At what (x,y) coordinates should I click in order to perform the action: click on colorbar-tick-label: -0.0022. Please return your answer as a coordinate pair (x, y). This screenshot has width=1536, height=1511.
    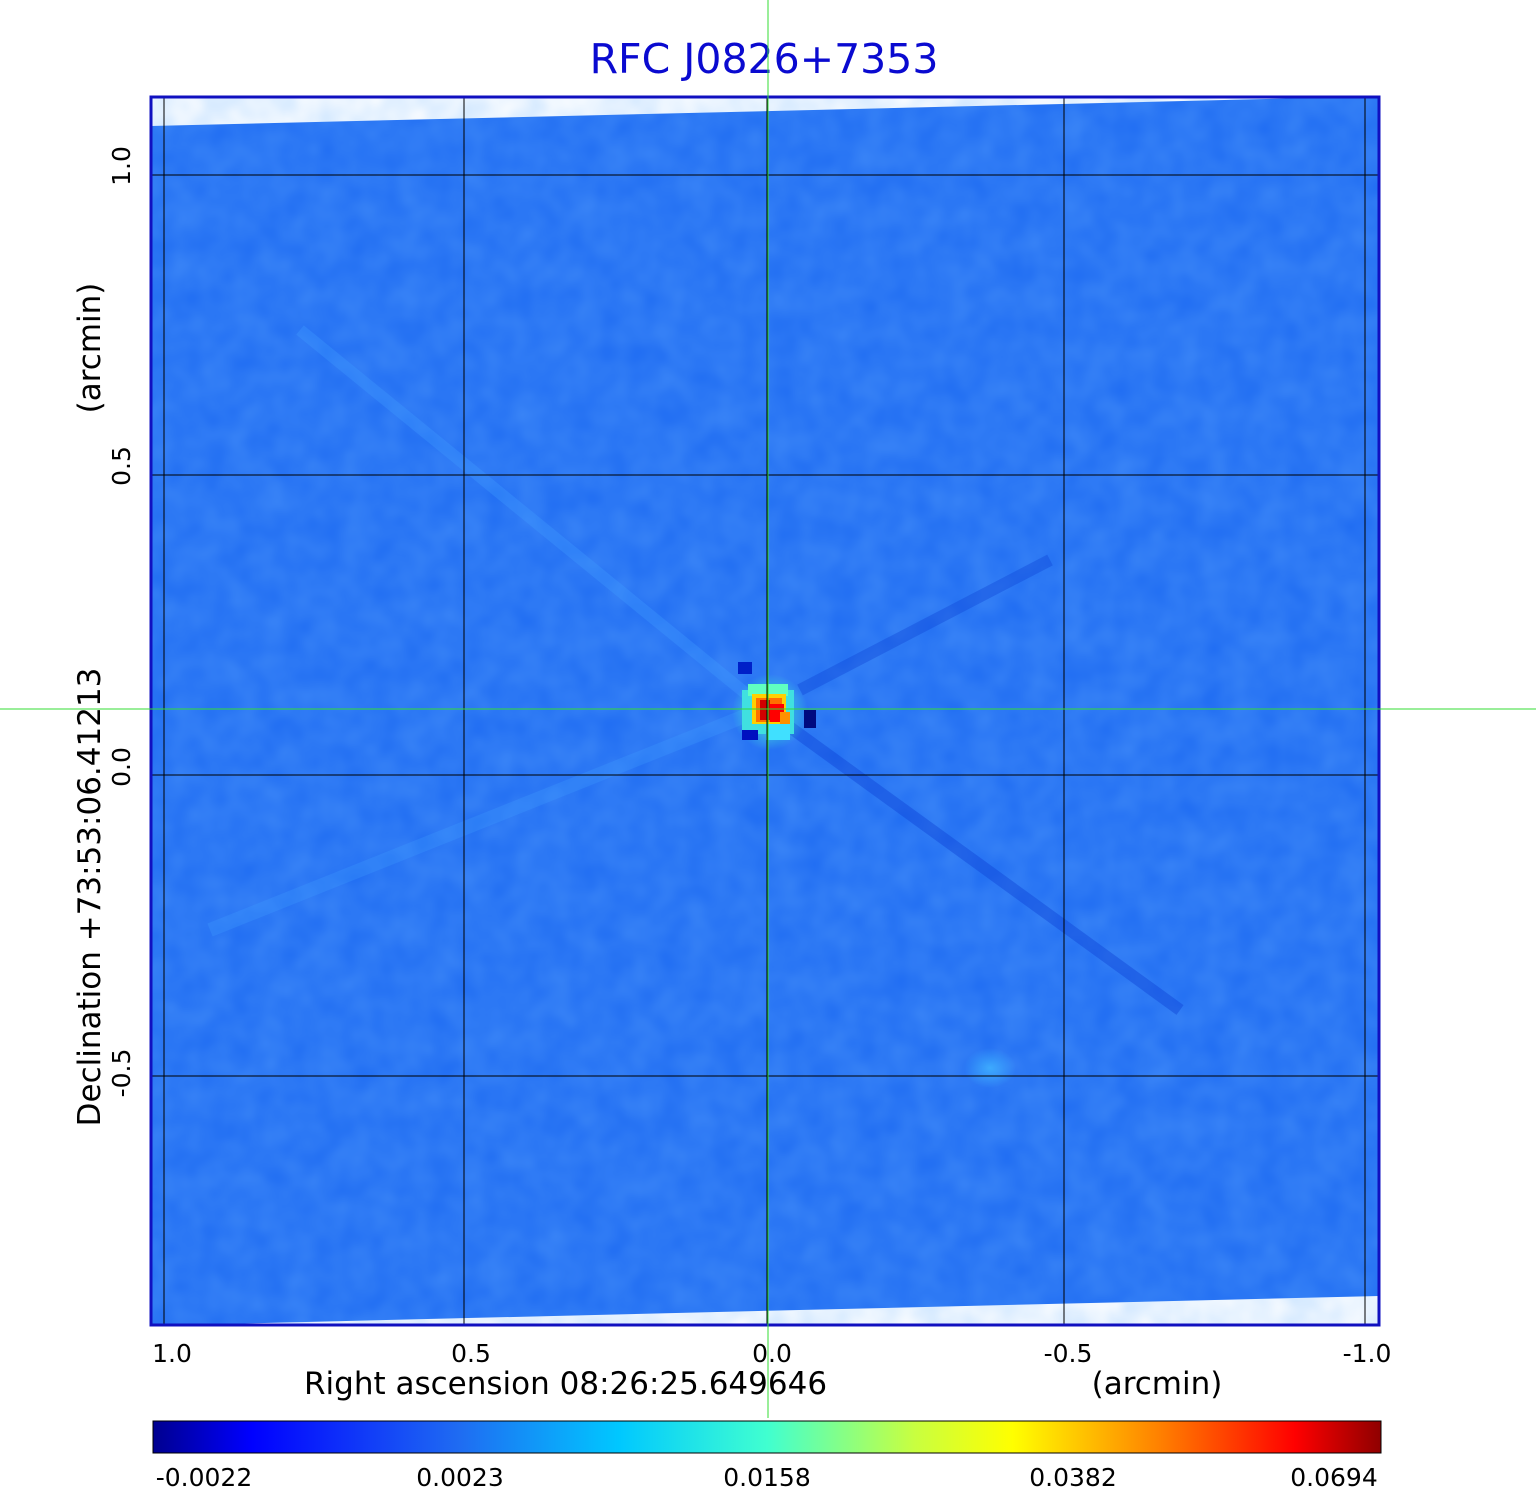
    Looking at the image, I should click on (204, 1477).